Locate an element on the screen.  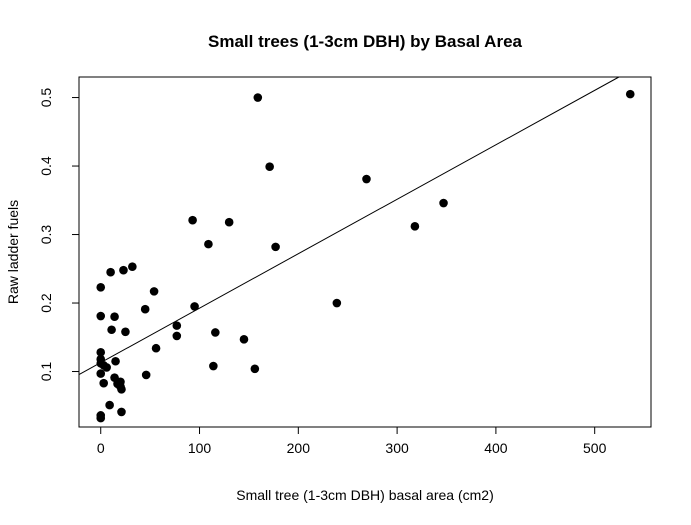
y-tick-label: 0.5 is located at coordinates (46, 98).